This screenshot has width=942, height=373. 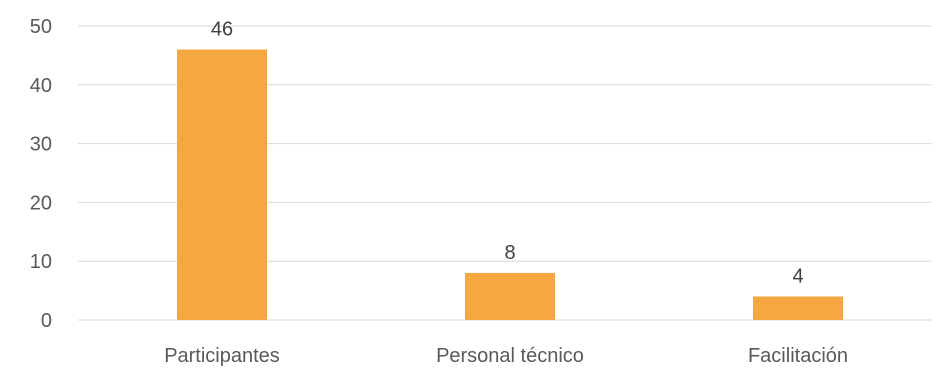 What do you see at coordinates (222, 356) in the screenshot?
I see `x-category-label: Participantes` at bounding box center [222, 356].